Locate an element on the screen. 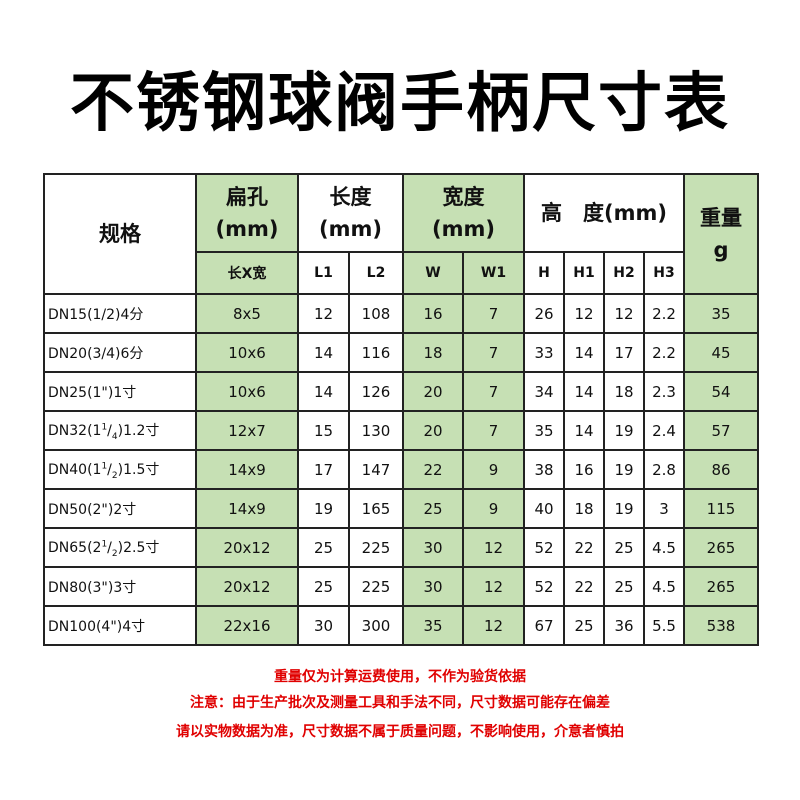  cell-l2: 165 is located at coordinates (376, 508).